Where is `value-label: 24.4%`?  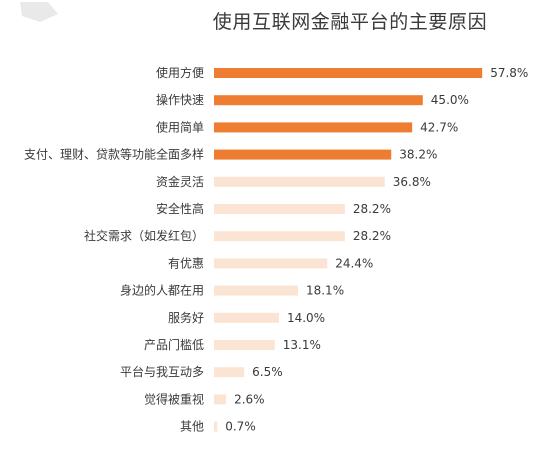
value-label: 24.4% is located at coordinates (354, 263).